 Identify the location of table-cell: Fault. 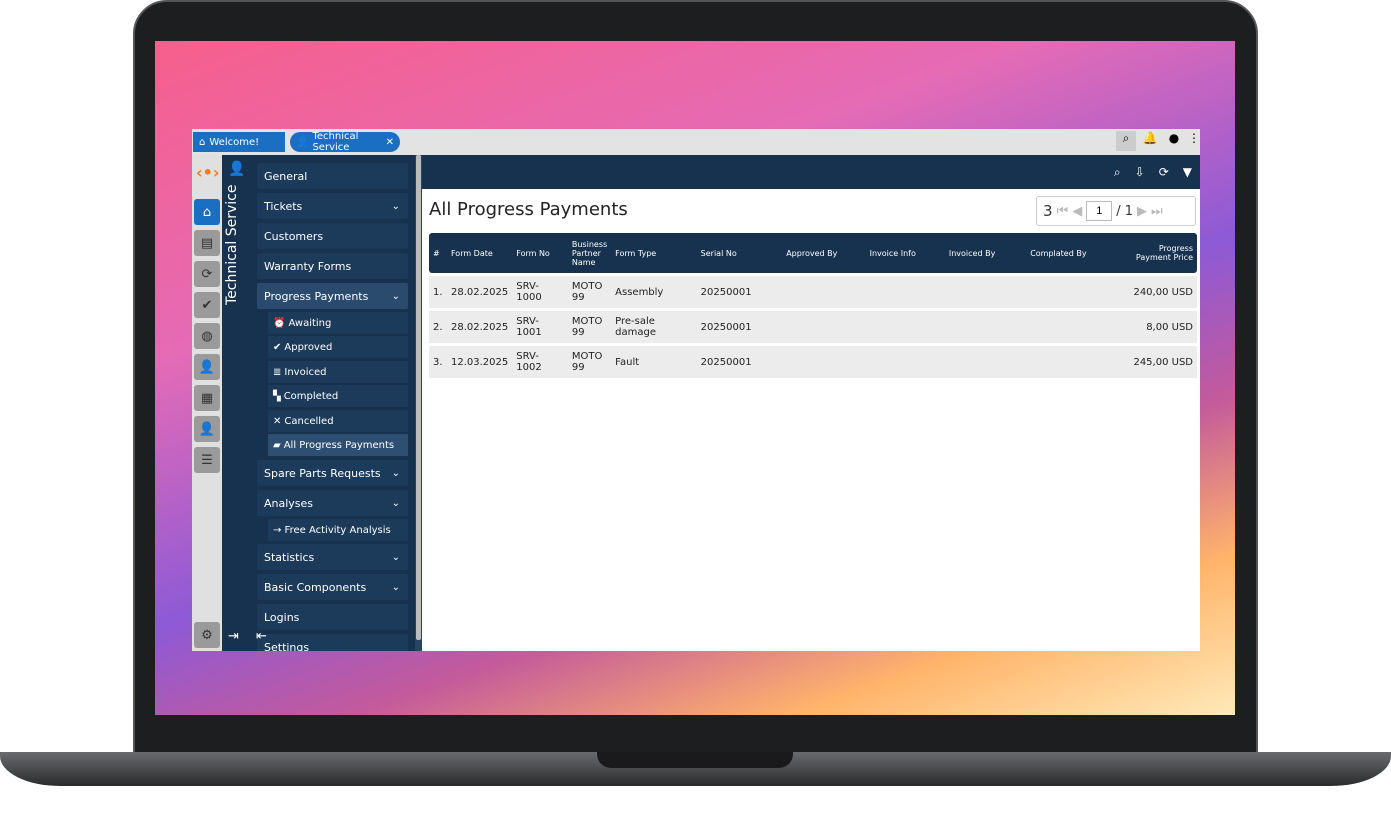
(654, 362).